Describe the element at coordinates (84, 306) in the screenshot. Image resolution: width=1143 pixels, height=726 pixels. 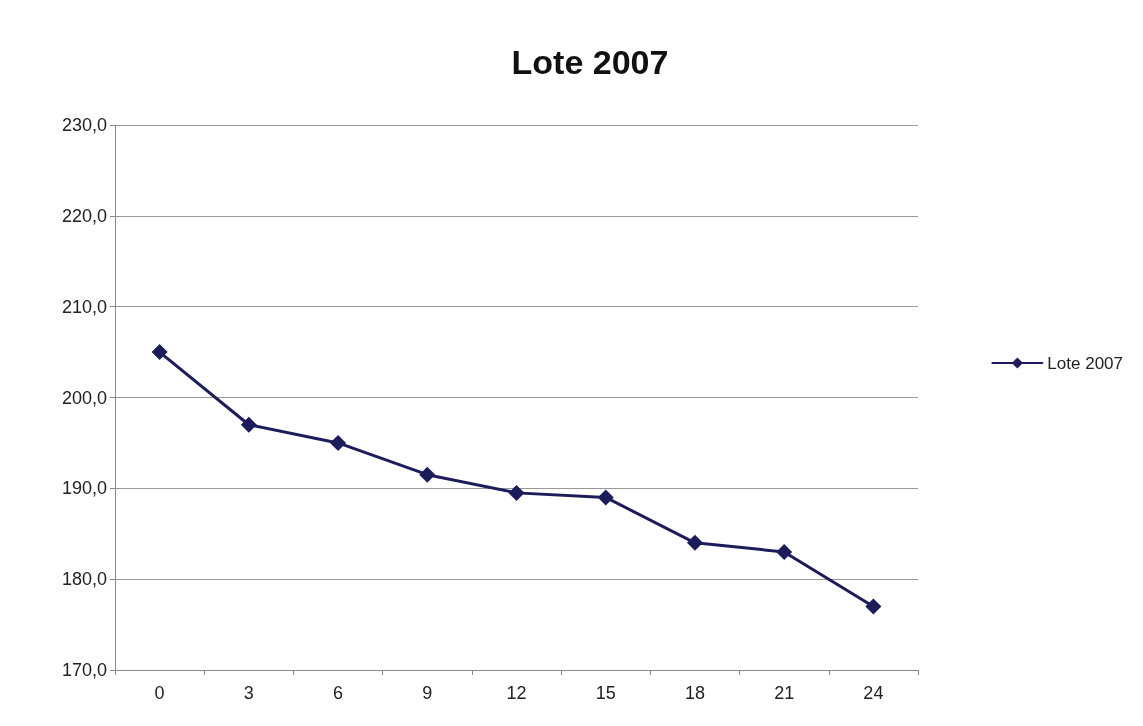
I see `y-tick-label: 210,0` at that location.